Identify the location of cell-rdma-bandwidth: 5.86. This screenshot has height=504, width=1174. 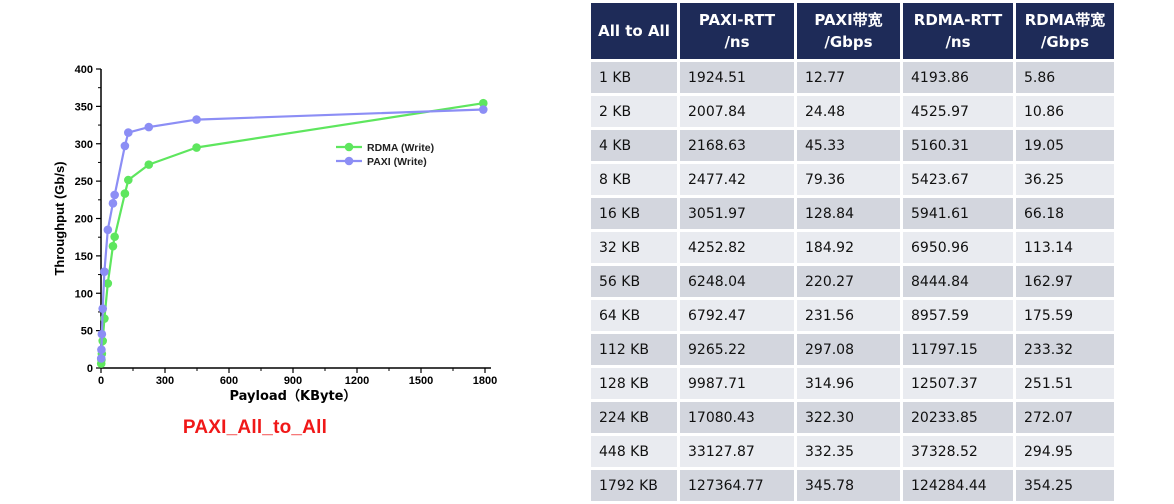
(1065, 77).